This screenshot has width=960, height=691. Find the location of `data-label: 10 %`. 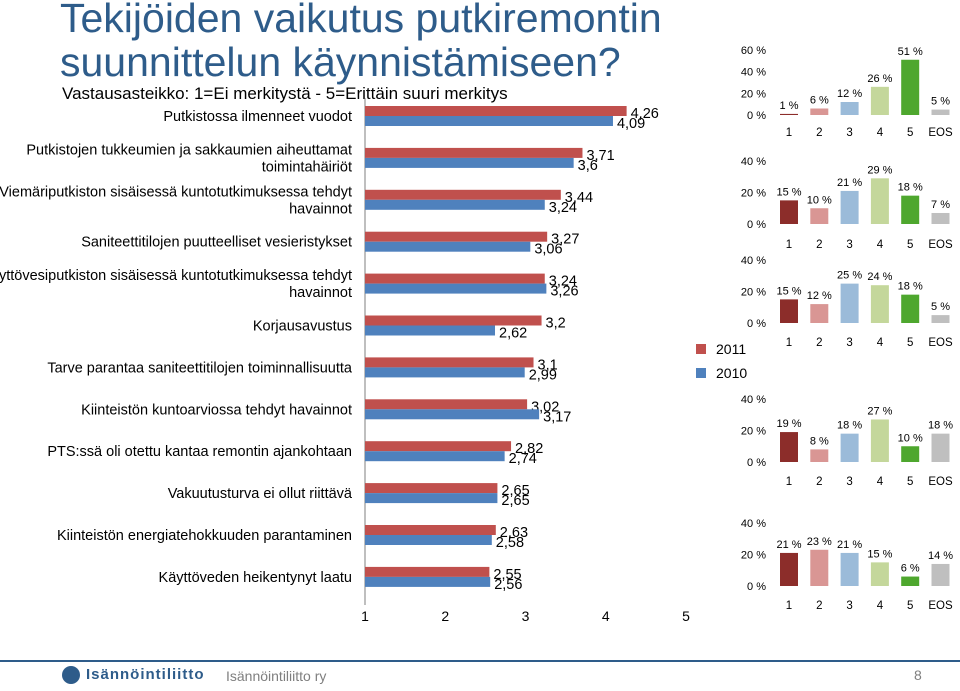

data-label: 10 % is located at coordinates (819, 200).